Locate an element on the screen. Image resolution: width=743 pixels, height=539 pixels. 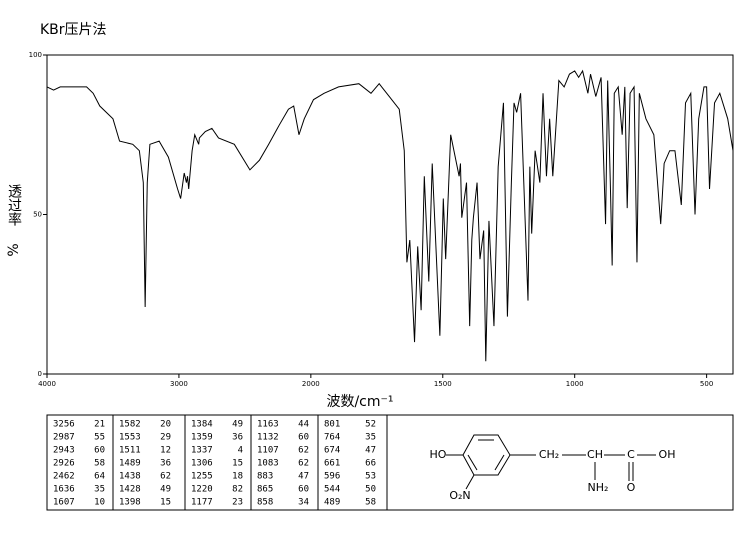
peak-wavenumber: 764 is located at coordinates (332, 438).